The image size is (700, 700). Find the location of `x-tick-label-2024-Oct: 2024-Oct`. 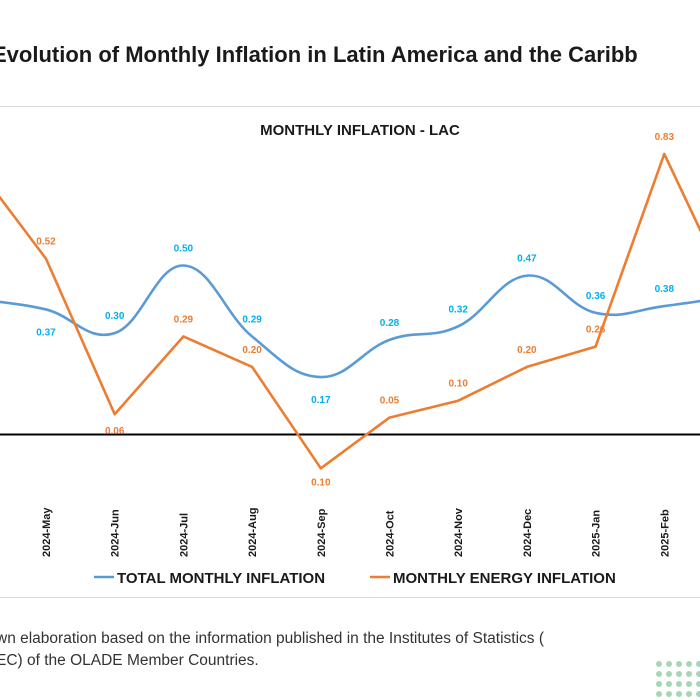

x-tick-label-2024-Oct: 2024-Oct is located at coordinates (391, 533).